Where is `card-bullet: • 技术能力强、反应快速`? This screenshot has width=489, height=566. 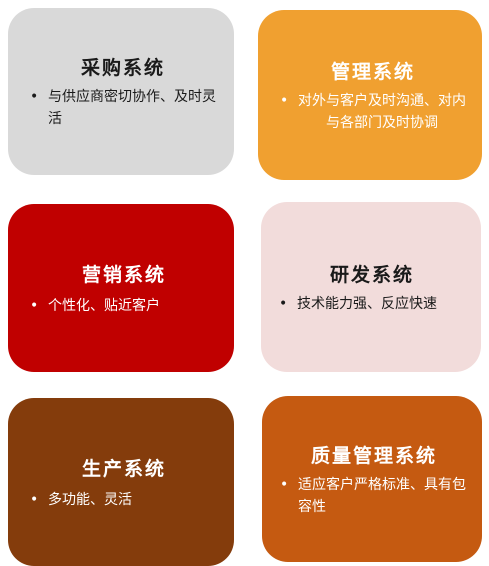 card-bullet: • 技术能力强、反应快速 is located at coordinates (372, 304).